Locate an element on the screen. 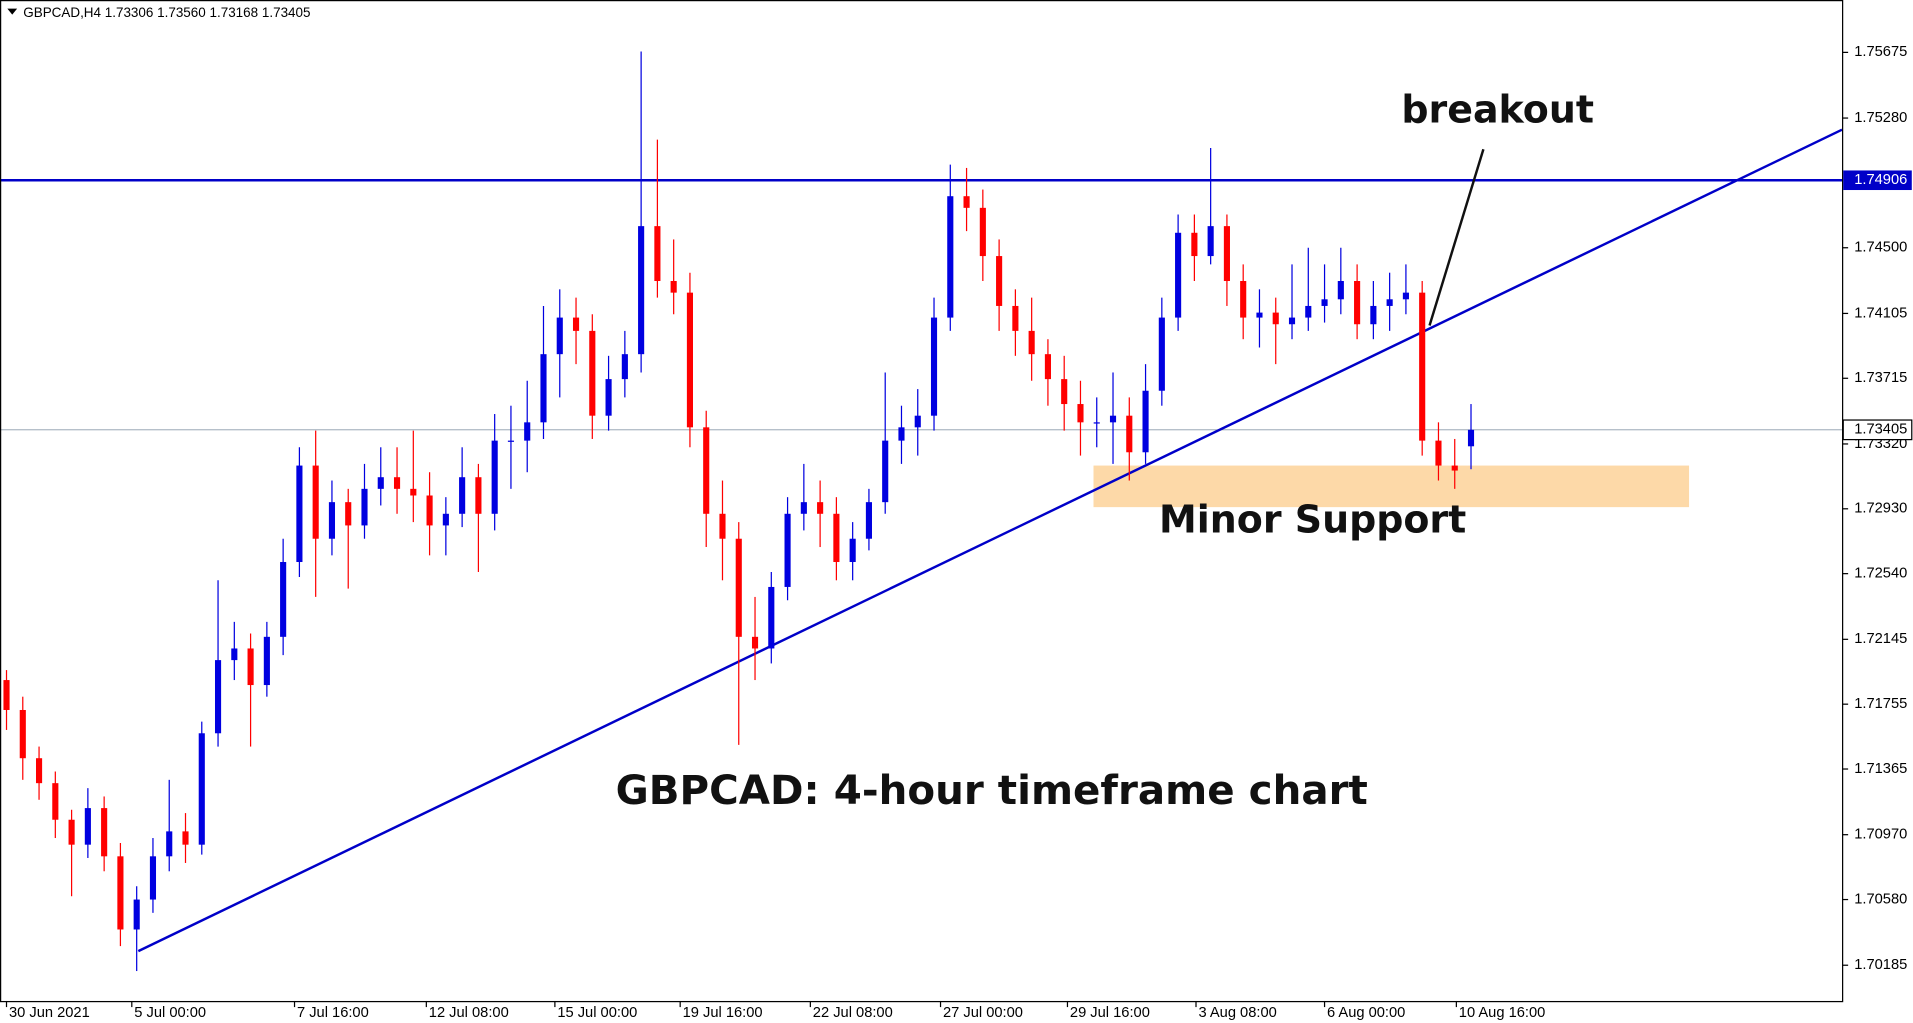 Image resolution: width=1913 pixels, height=1023 pixels. x-tick-label: 3 Aug 08:00 is located at coordinates (1237, 1013).